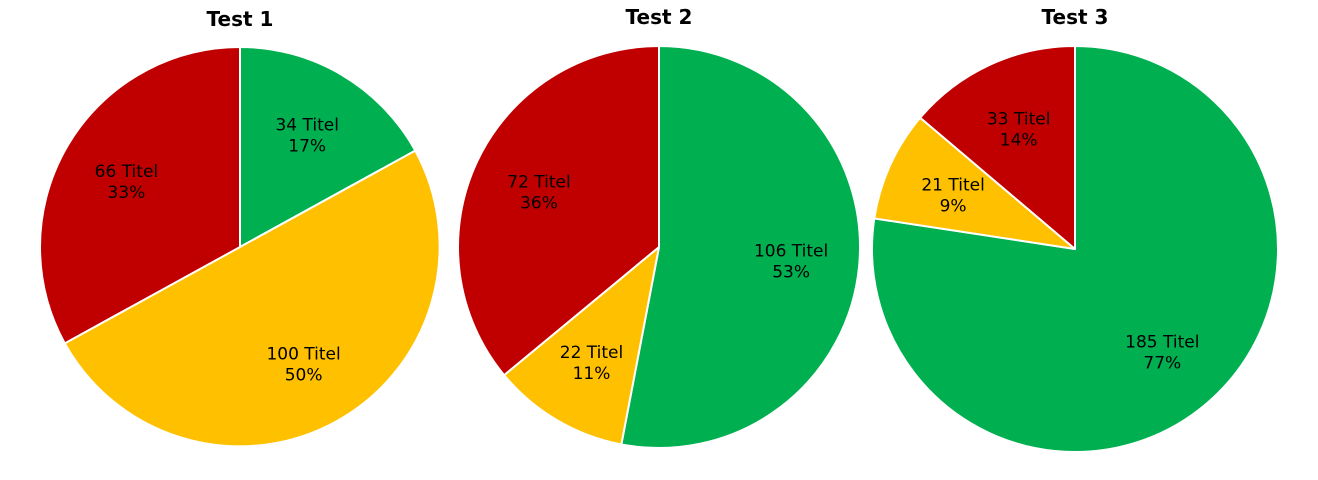  I want to click on pie-slice-green, so click(328, 147).